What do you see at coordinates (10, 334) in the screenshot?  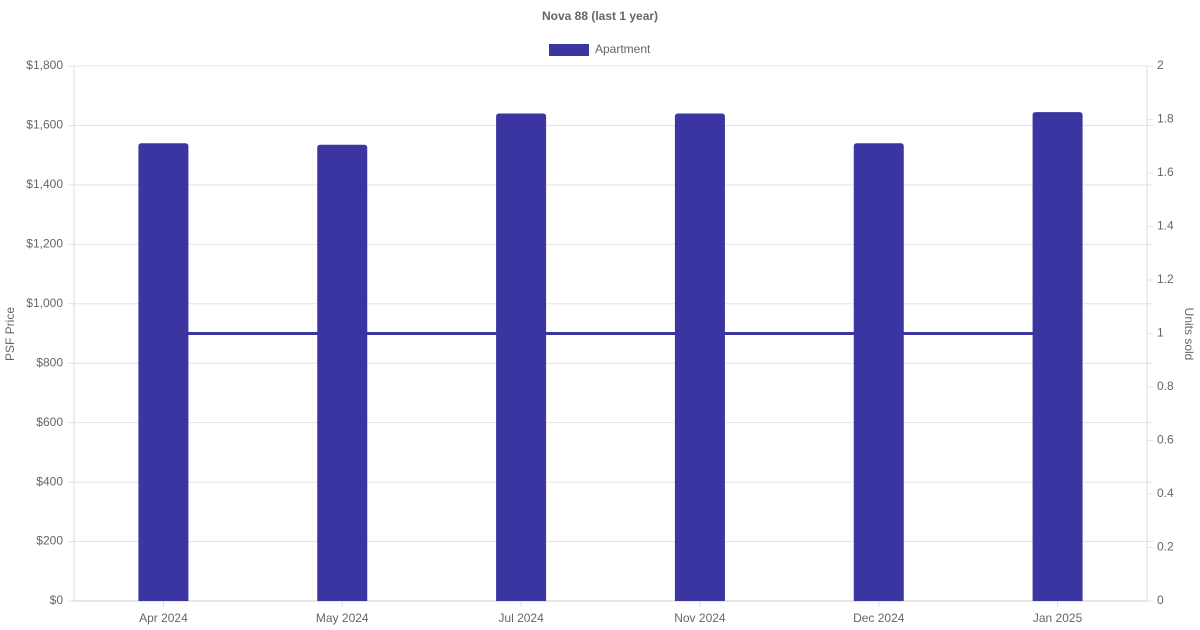 I see `y-axis-title: PSF Price` at bounding box center [10, 334].